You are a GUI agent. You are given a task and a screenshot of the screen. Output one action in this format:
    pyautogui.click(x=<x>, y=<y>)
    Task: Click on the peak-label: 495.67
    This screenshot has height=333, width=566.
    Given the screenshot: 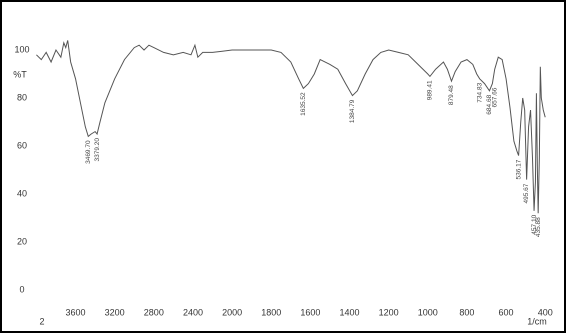 What is the action you would take?
    pyautogui.click(x=526, y=193)
    